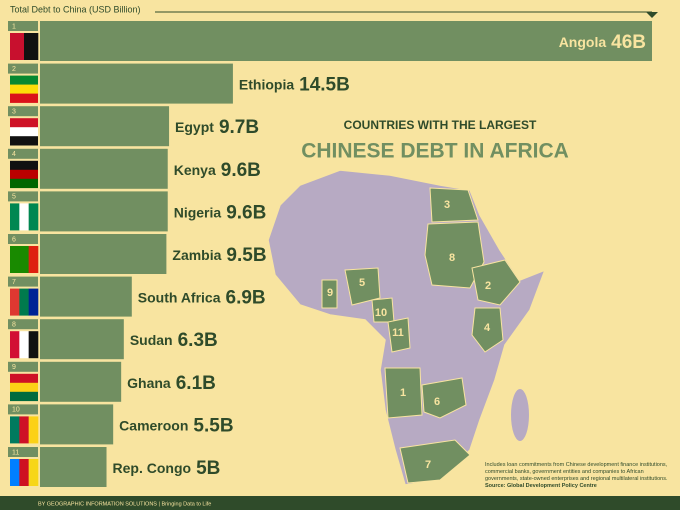 The width and height of the screenshot is (680, 510). I want to click on rank-label: 5, so click(14, 197).